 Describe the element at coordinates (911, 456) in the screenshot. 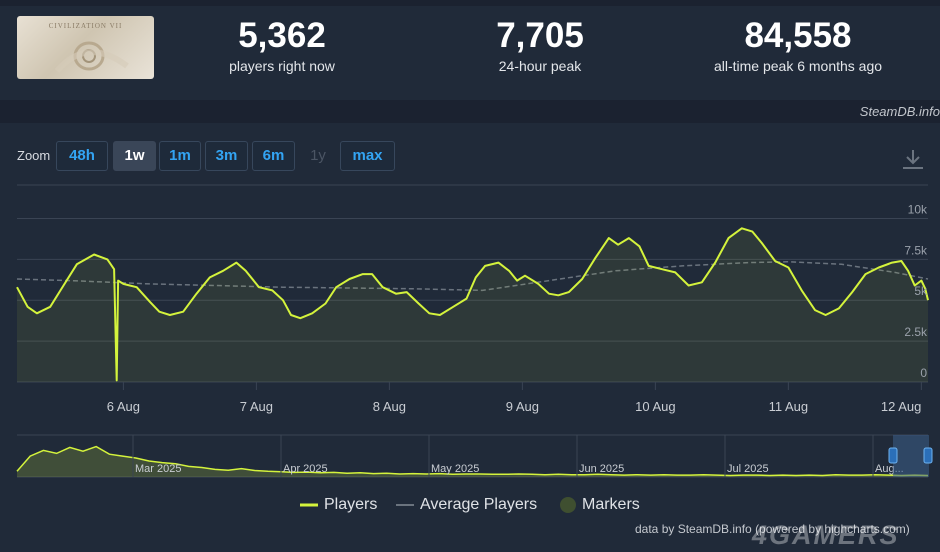

I see `navigator-selection` at that location.